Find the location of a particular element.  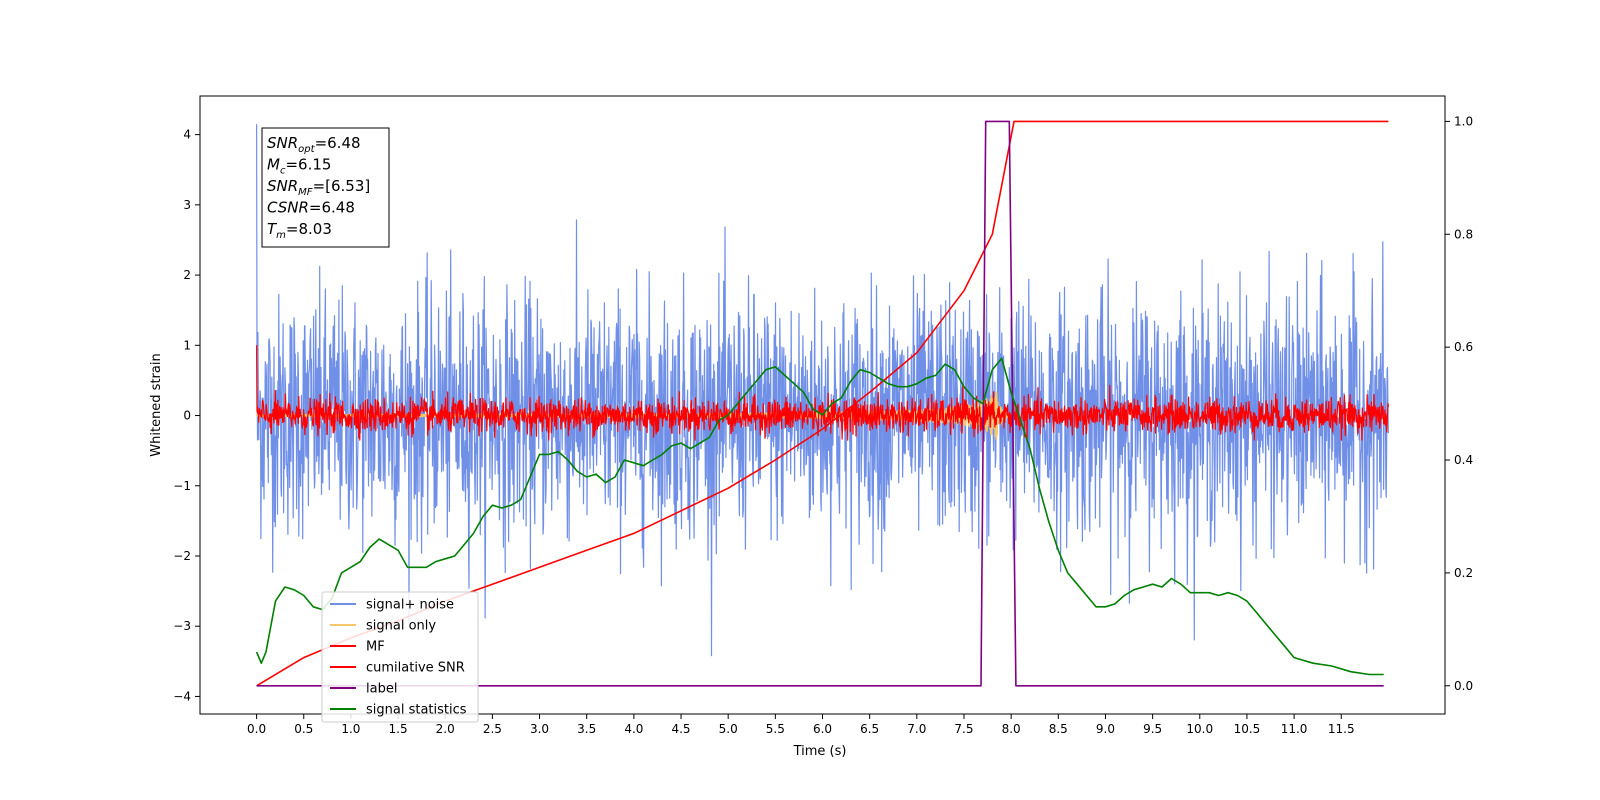

x-tick-label: 8.5 is located at coordinates (1058, 729).